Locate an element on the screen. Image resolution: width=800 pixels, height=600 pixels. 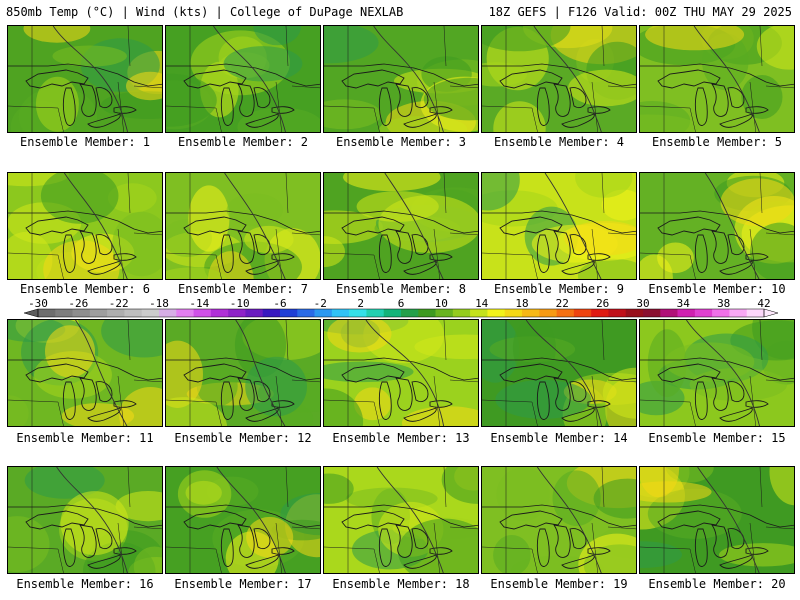
ensemble-member-label: Ensemble Member: 4 is located at coordinates (559, 142).